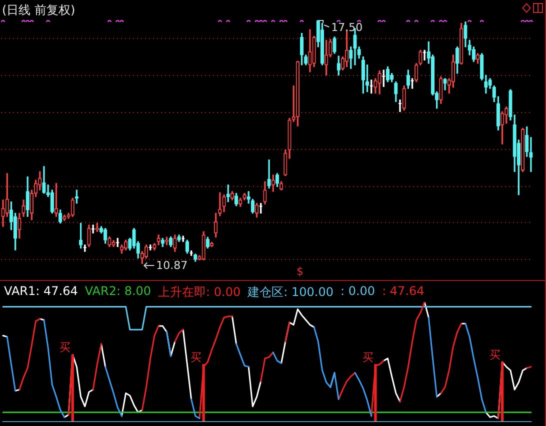 This screenshot has width=546, height=426. What do you see at coordinates (118, 292) in the screenshot?
I see `text: VAR2: 8.00` at bounding box center [118, 292].